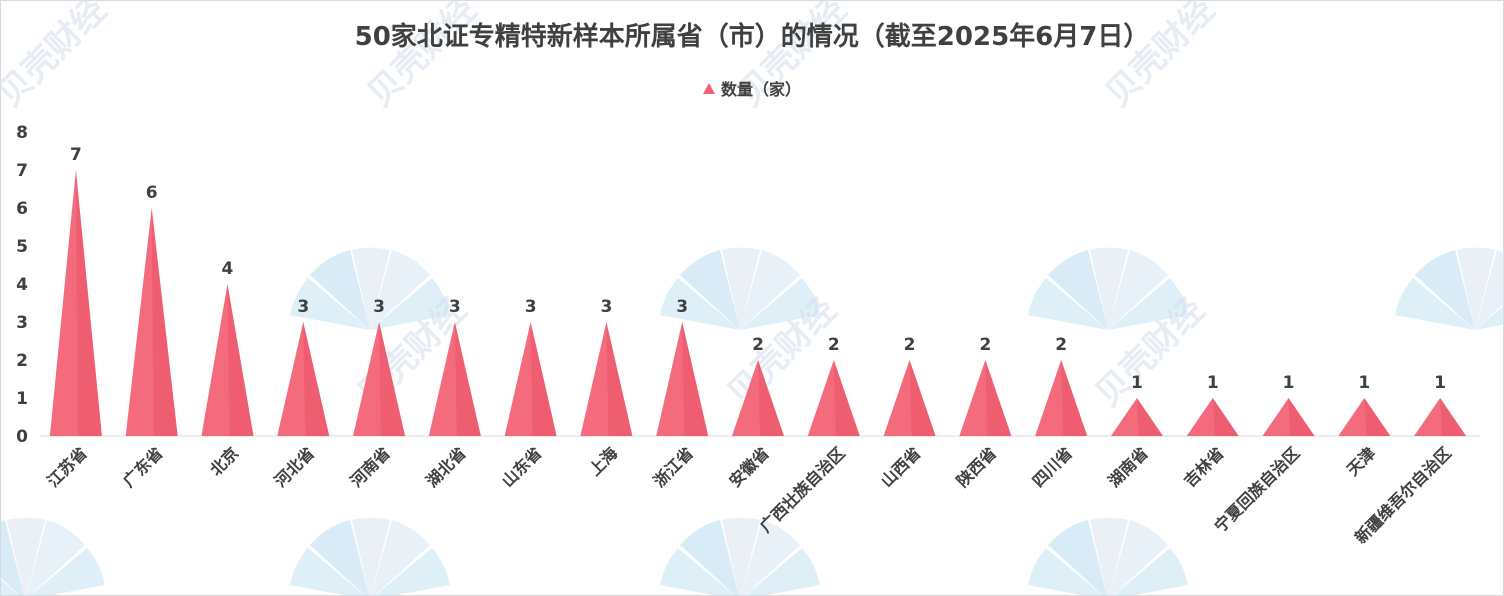 The image size is (1504, 596). Describe the element at coordinates (224, 461) in the screenshot. I see `x-tick-label: 北京` at that location.